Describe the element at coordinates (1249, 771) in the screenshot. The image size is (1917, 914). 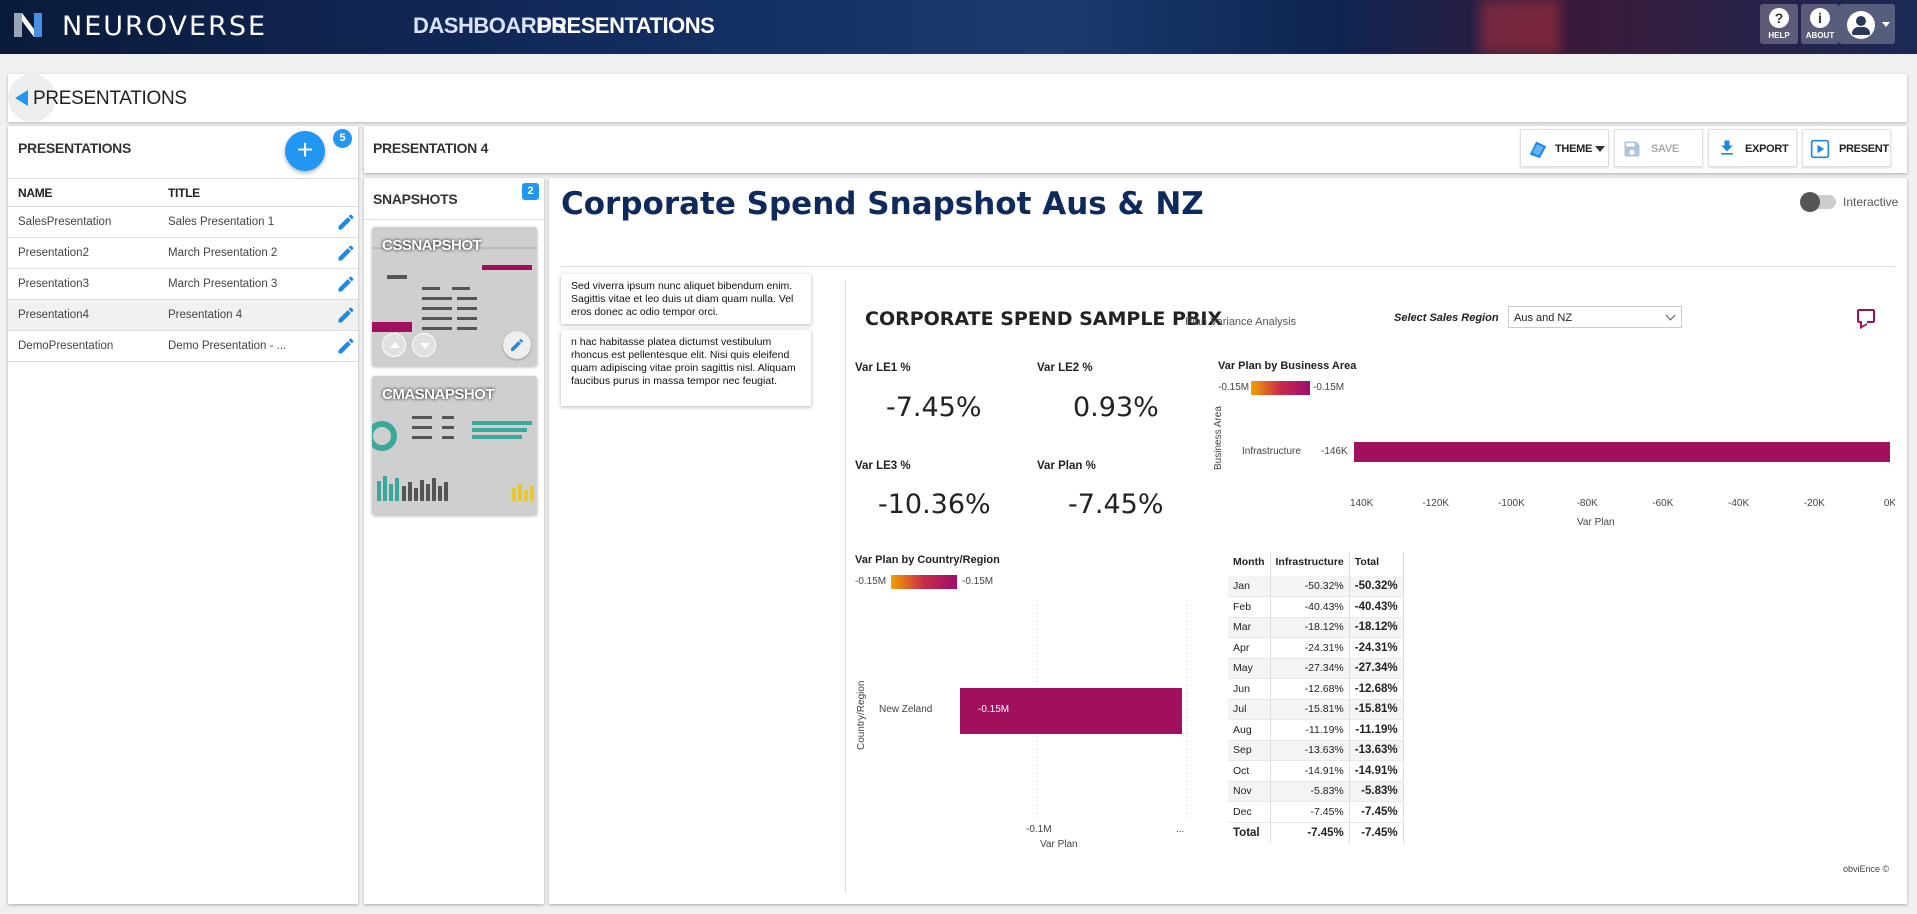
I see `month-cell: Oct` at that location.